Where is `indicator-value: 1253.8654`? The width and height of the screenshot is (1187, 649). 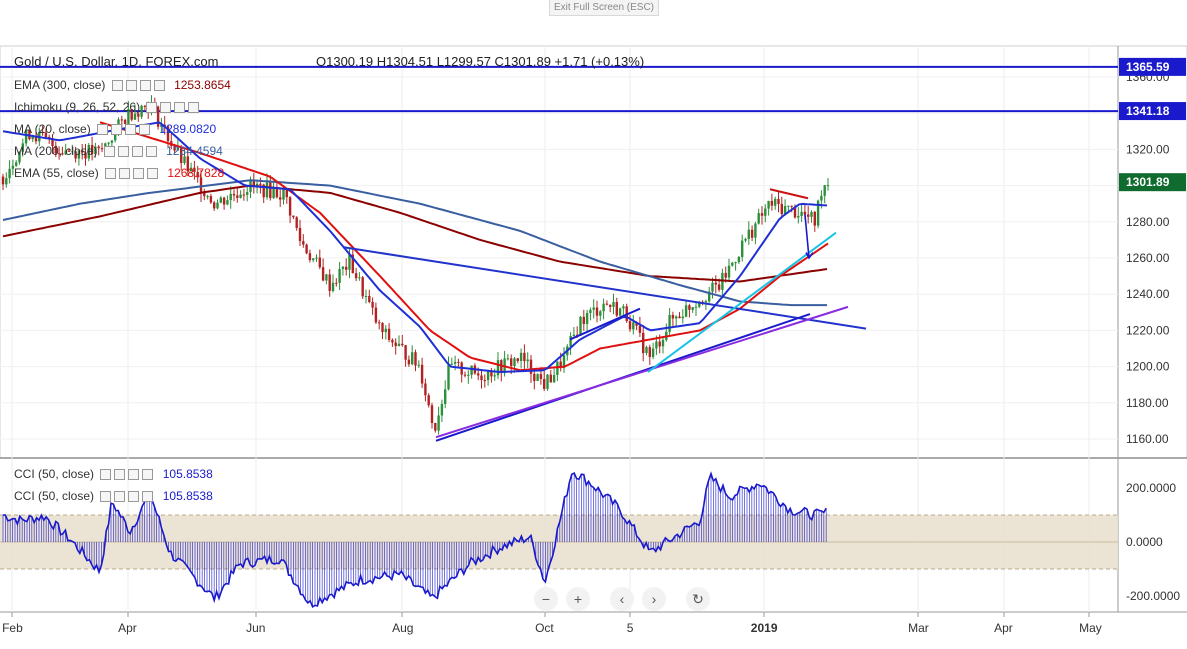
indicator-value: 1253.8654 is located at coordinates (202, 85).